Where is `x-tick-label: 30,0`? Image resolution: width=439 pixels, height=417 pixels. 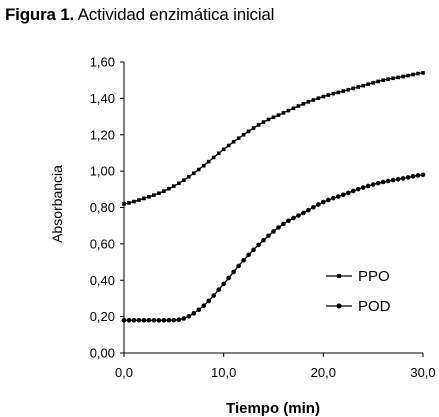 x-tick-label: 30,0 is located at coordinates (422, 372).